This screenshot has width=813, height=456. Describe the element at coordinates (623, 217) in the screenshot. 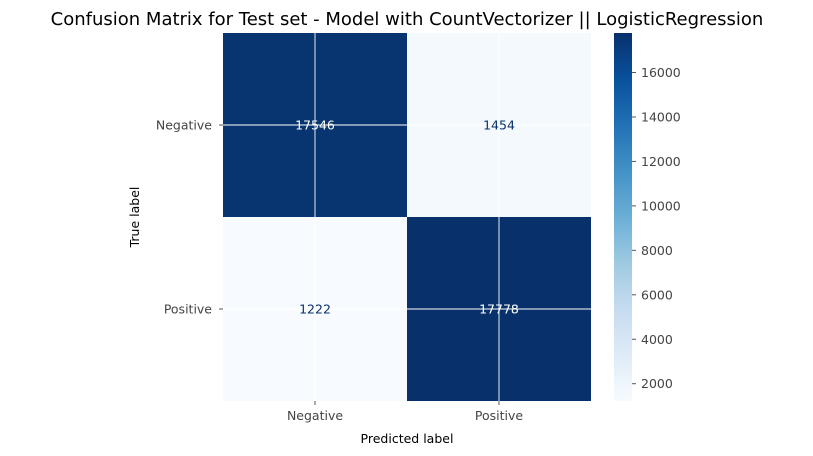

I see `colorbar-gradient` at that location.